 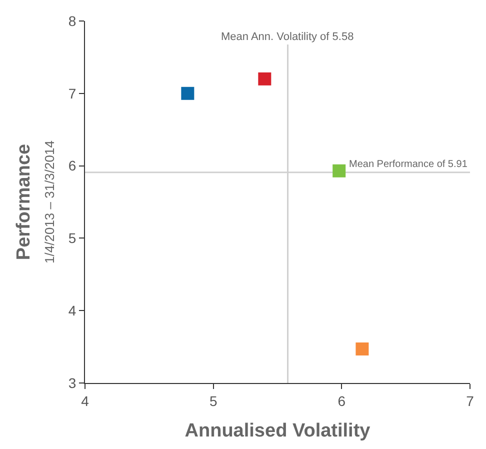 What do you see at coordinates (287, 37) in the screenshot?
I see `ref-line-label: Mean Ann. Volatility of 5.58` at bounding box center [287, 37].